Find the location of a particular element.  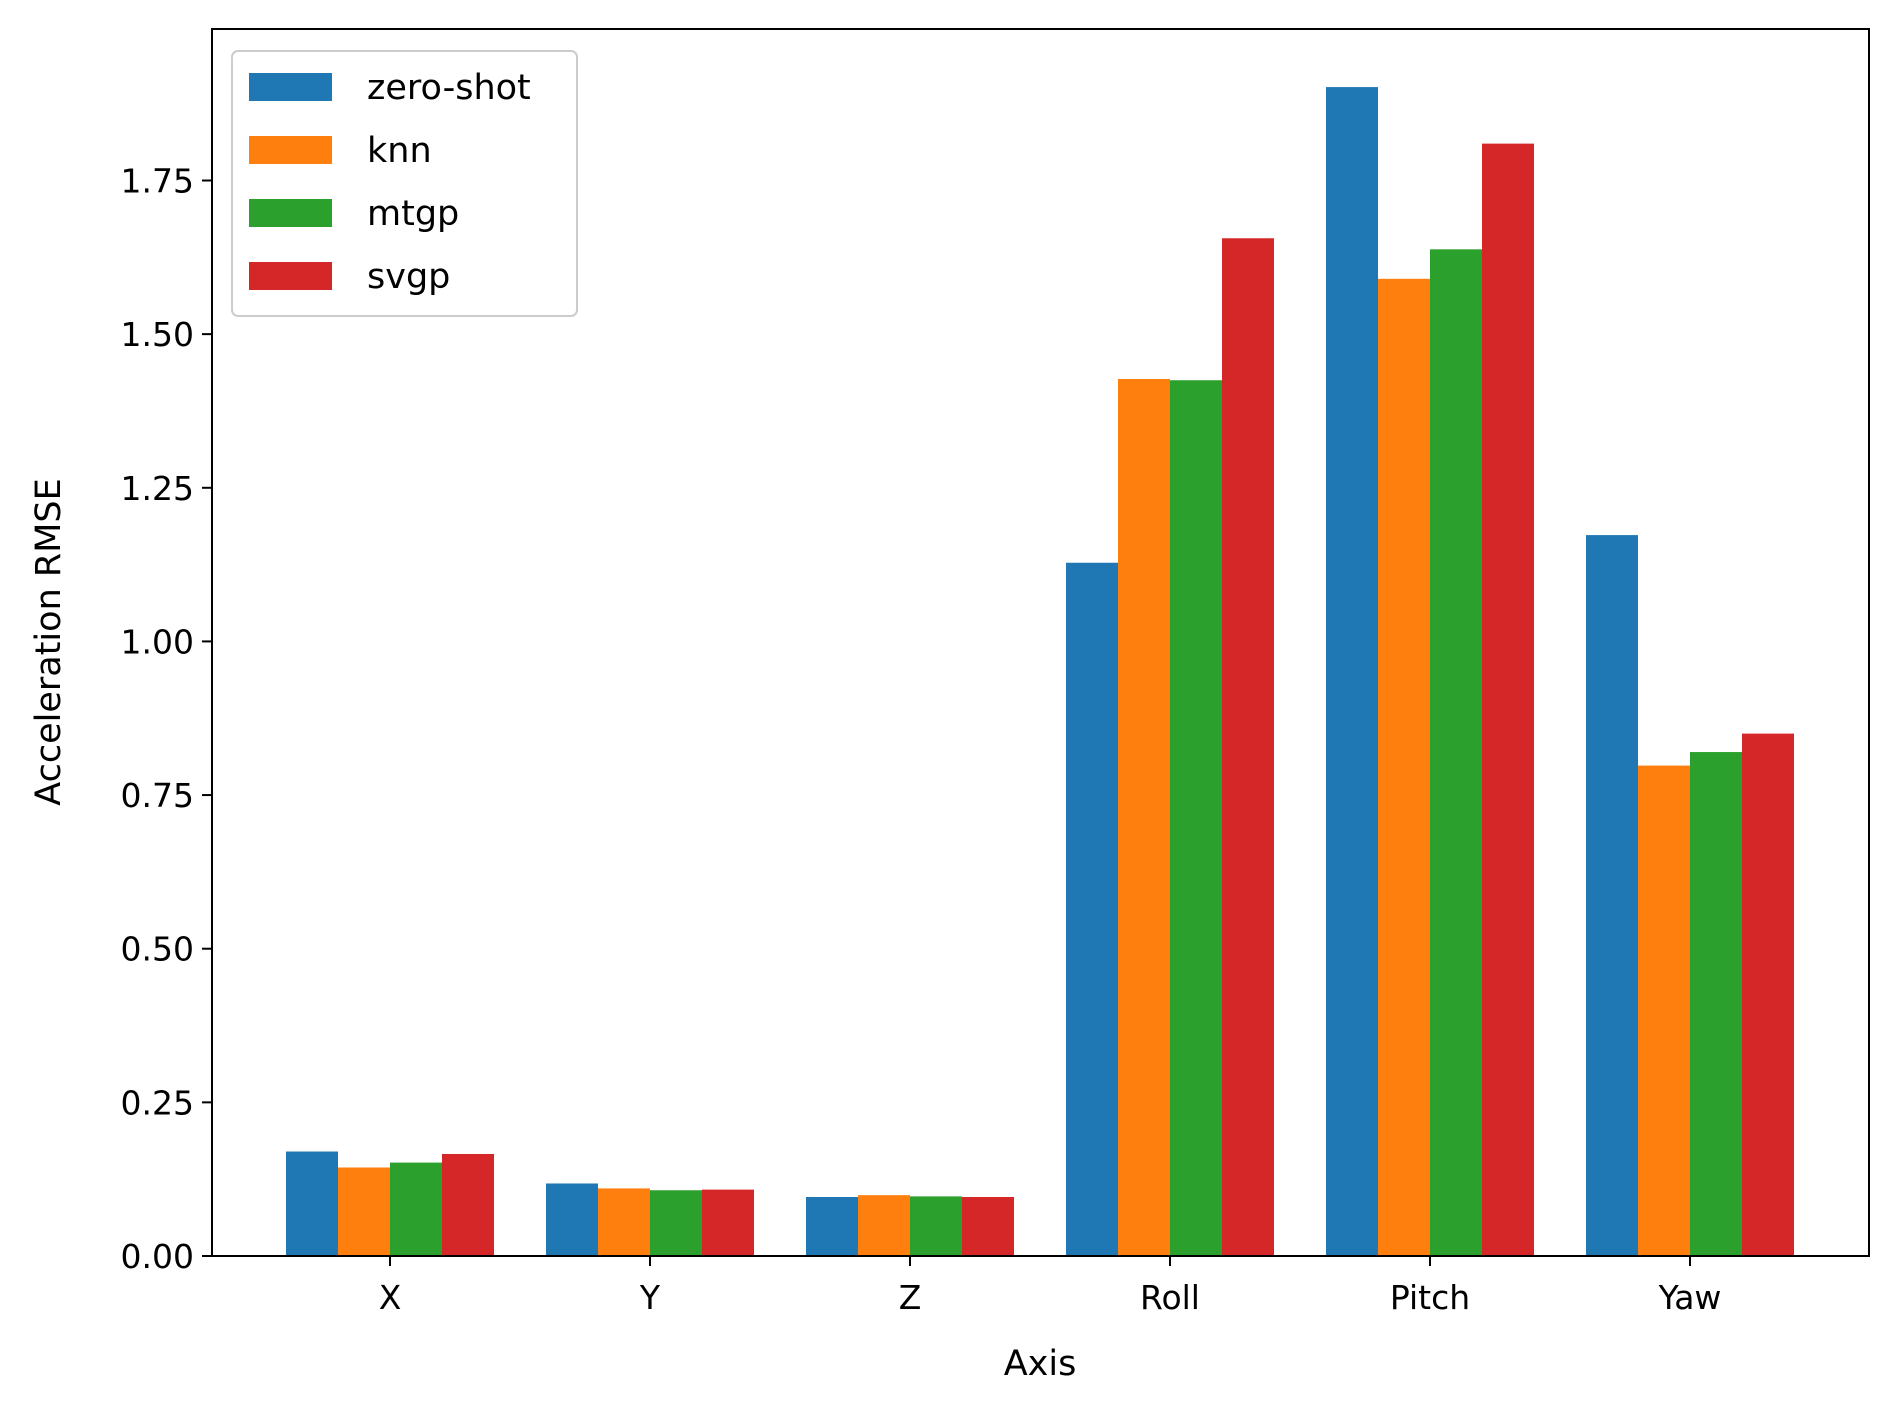

bar-mtgp-pitch is located at coordinates (1456, 752).